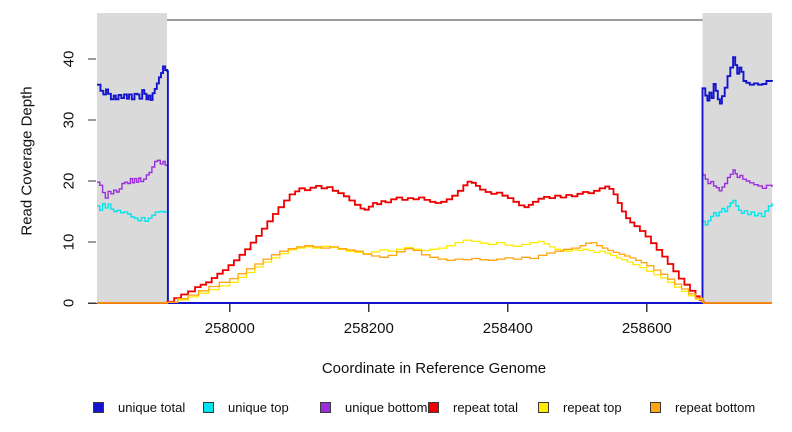  I want to click on y-axis-label: Read Coverage Depth, so click(27, 161).